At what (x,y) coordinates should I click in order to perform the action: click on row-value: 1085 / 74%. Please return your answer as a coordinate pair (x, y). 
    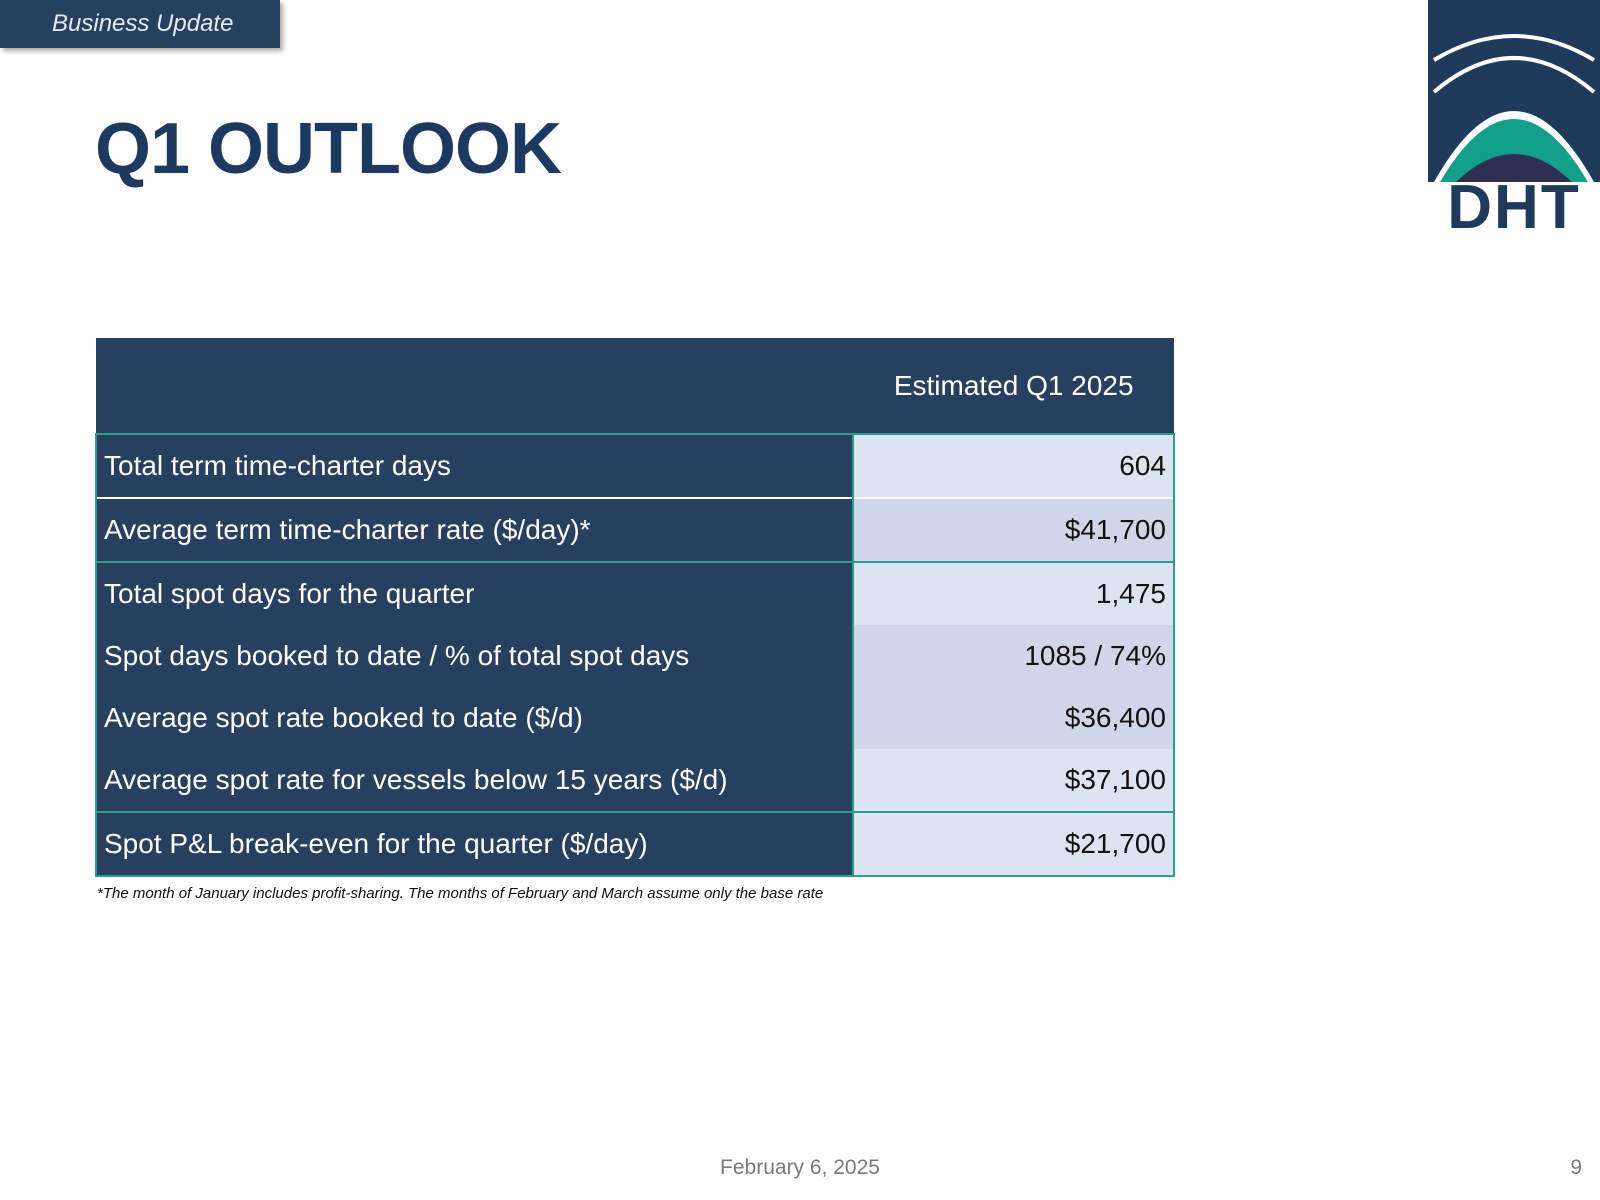
    Looking at the image, I should click on (1014, 656).